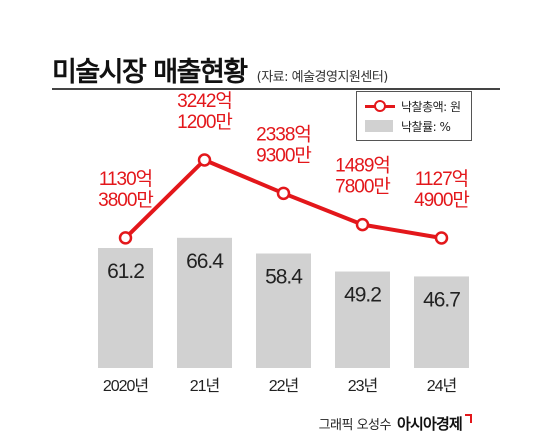  What do you see at coordinates (414, 116) in the screenshot?
I see `legend: 낙찰총액: 원 낙찰률: %` at bounding box center [414, 116].